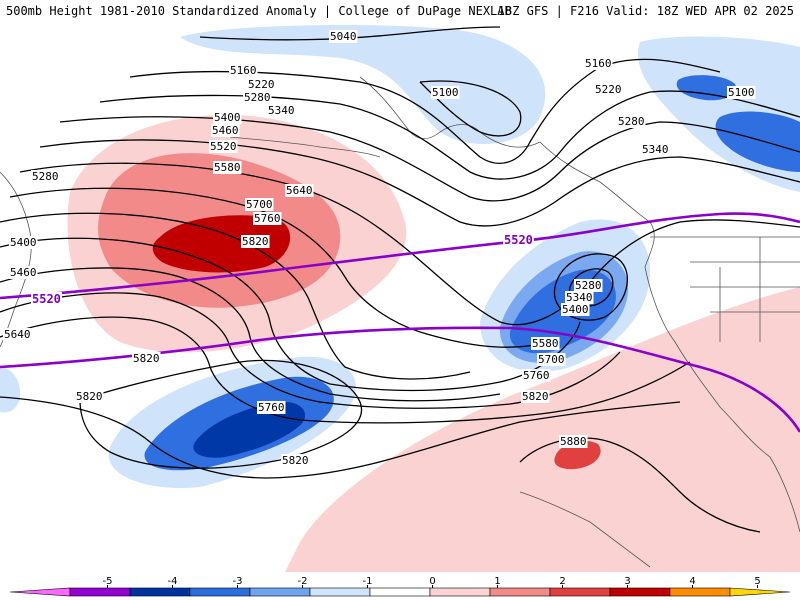 Image resolution: width=800 pixels, height=600 pixels. What do you see at coordinates (551, 359) in the screenshot?
I see `label-5700-low: 5700` at bounding box center [551, 359].